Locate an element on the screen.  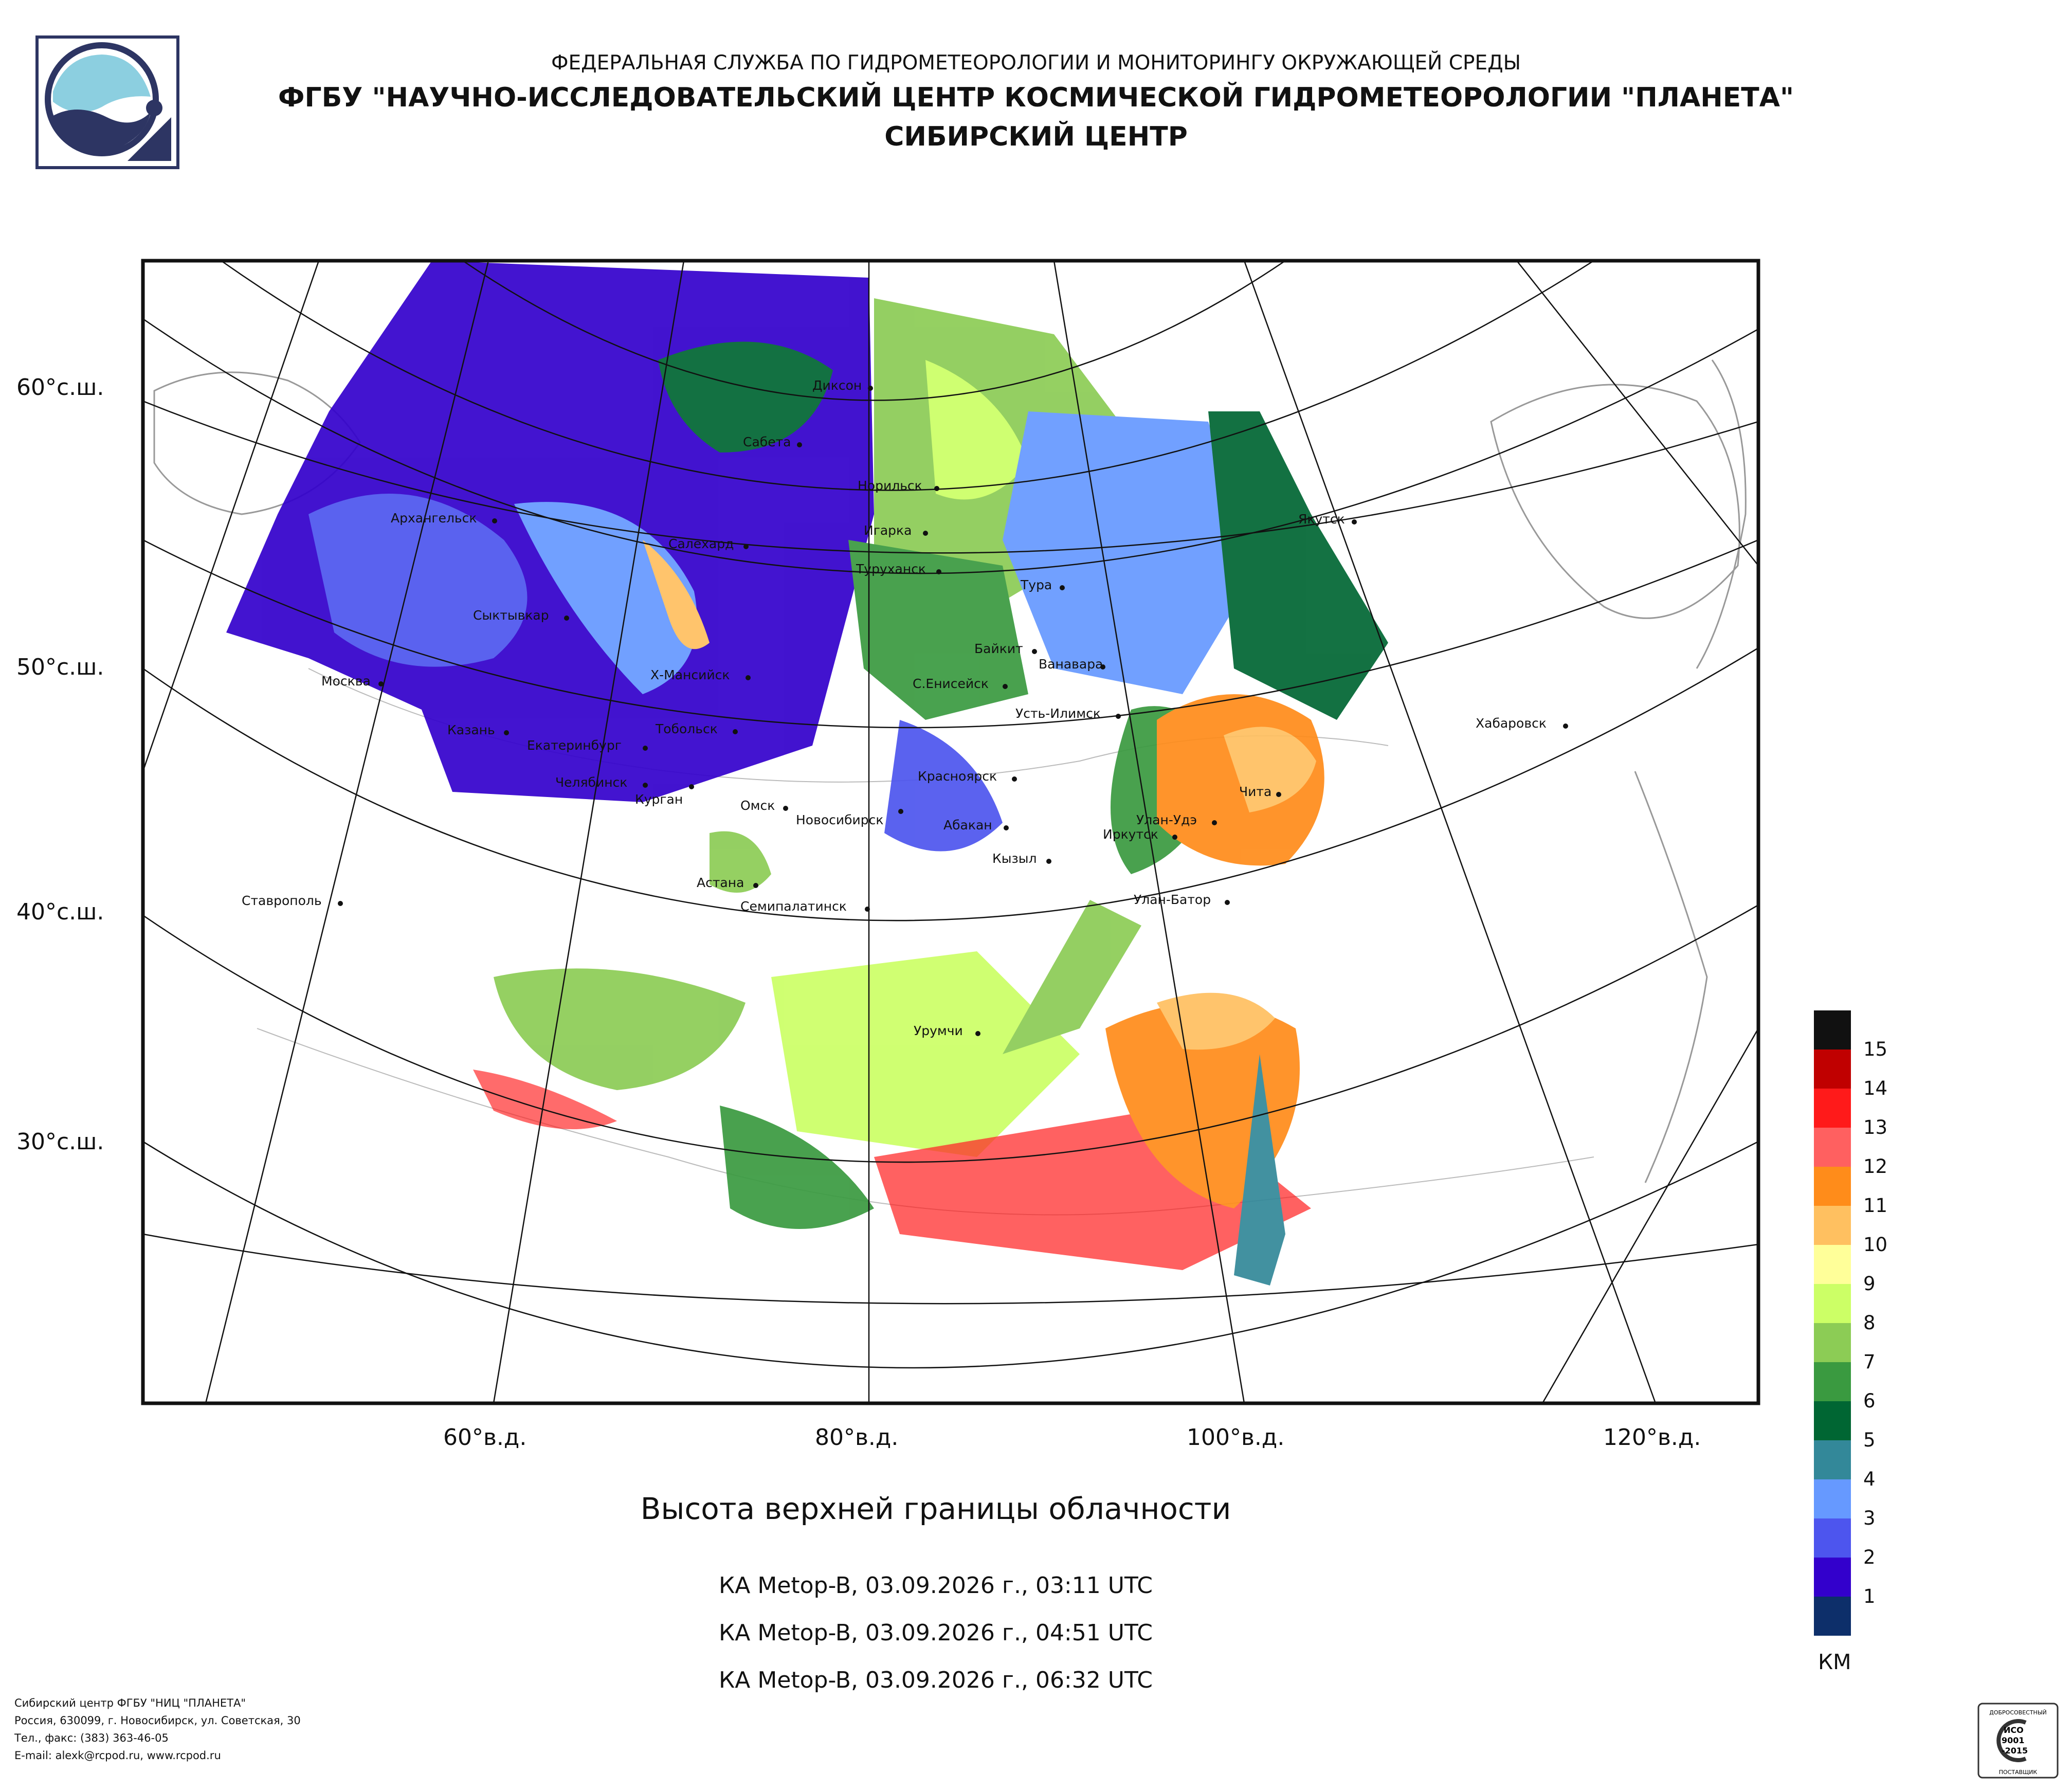
footer-email: E-mail: alexk@rcpod.ru, www.rcpod.ru is located at coordinates (117, 1755).